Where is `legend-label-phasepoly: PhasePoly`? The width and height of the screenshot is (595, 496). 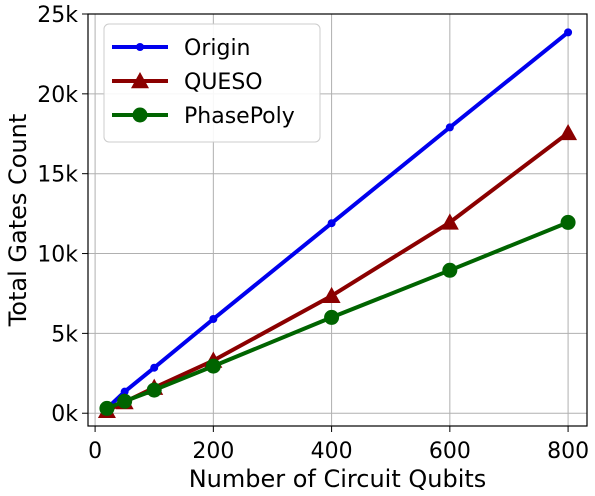 legend-label-phasepoly: PhasePoly is located at coordinates (239, 116).